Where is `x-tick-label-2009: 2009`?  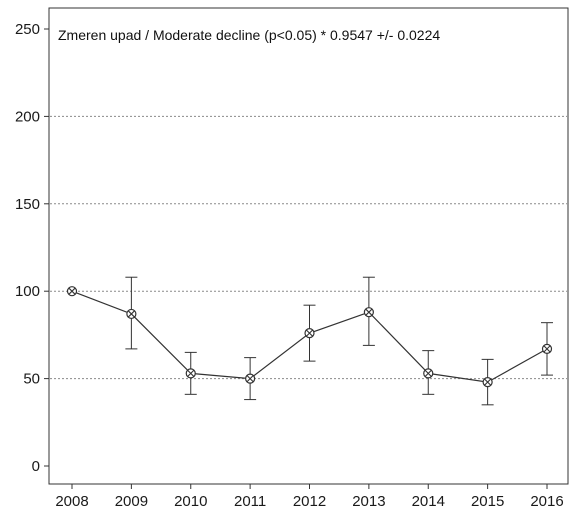
x-tick-label-2009: 2009 is located at coordinates (131, 501).